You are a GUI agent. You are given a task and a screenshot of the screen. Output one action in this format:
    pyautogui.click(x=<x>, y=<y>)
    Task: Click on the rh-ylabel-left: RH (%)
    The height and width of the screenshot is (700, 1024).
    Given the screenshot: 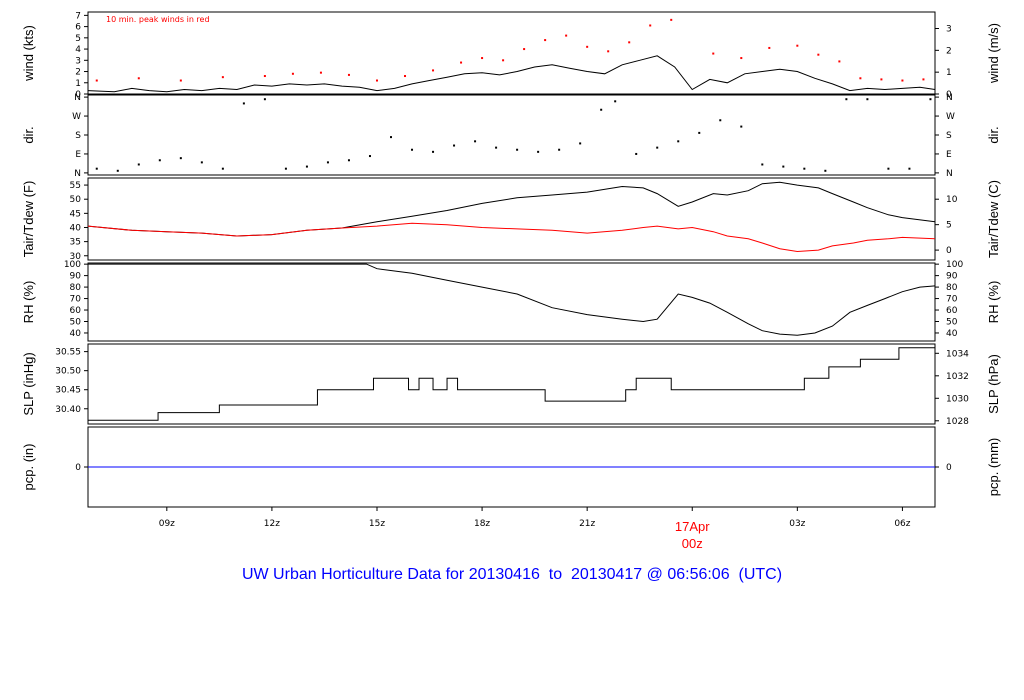 What is the action you would take?
    pyautogui.click(x=28, y=302)
    